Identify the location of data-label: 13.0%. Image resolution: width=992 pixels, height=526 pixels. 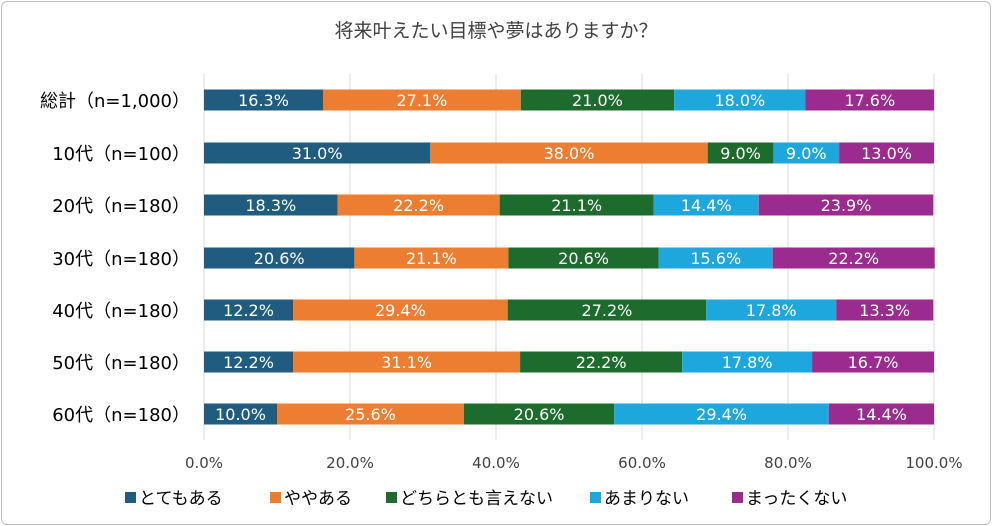
(886, 153).